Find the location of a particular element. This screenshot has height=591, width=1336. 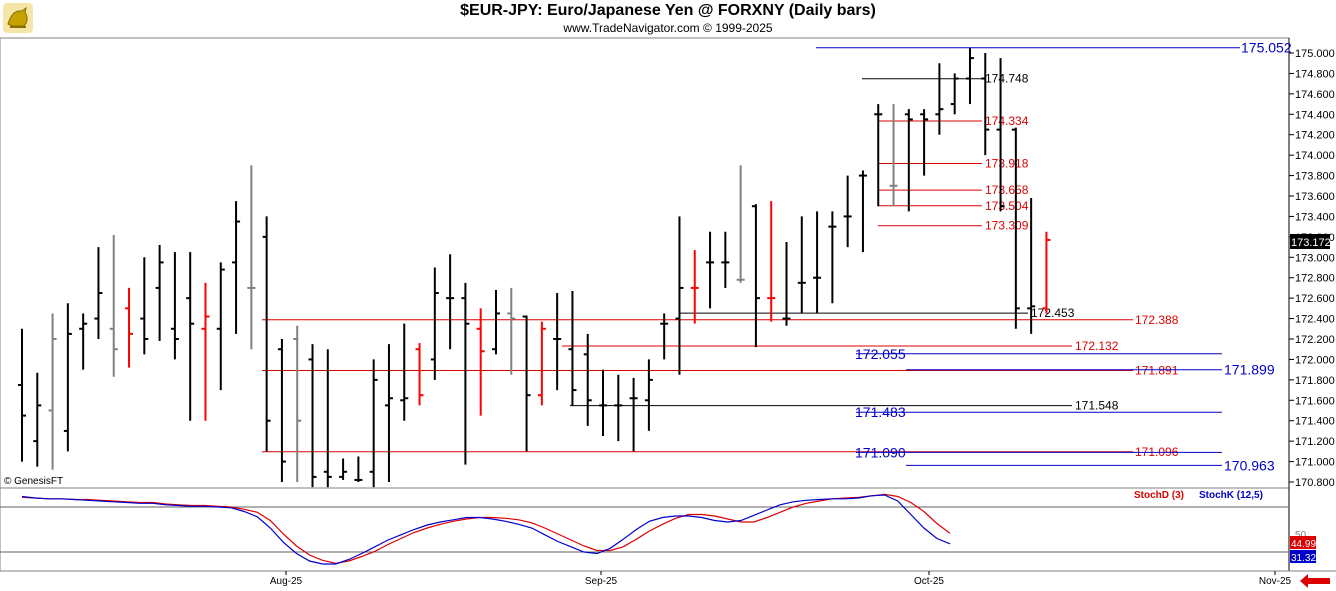

stochd-line is located at coordinates (486, 528).